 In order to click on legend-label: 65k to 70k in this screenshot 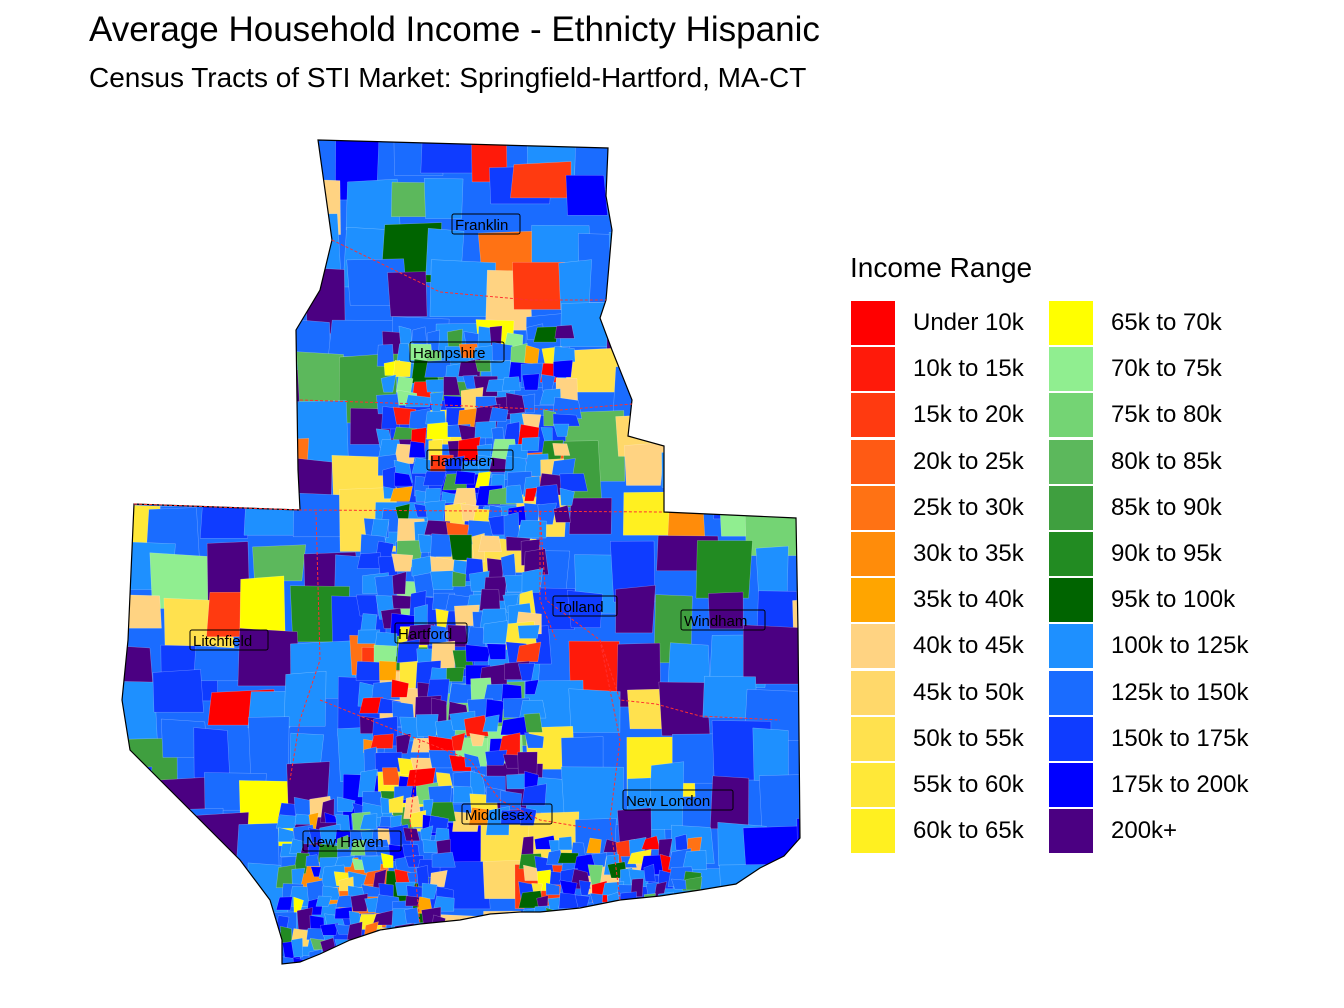, I will do `click(1166, 322)`.